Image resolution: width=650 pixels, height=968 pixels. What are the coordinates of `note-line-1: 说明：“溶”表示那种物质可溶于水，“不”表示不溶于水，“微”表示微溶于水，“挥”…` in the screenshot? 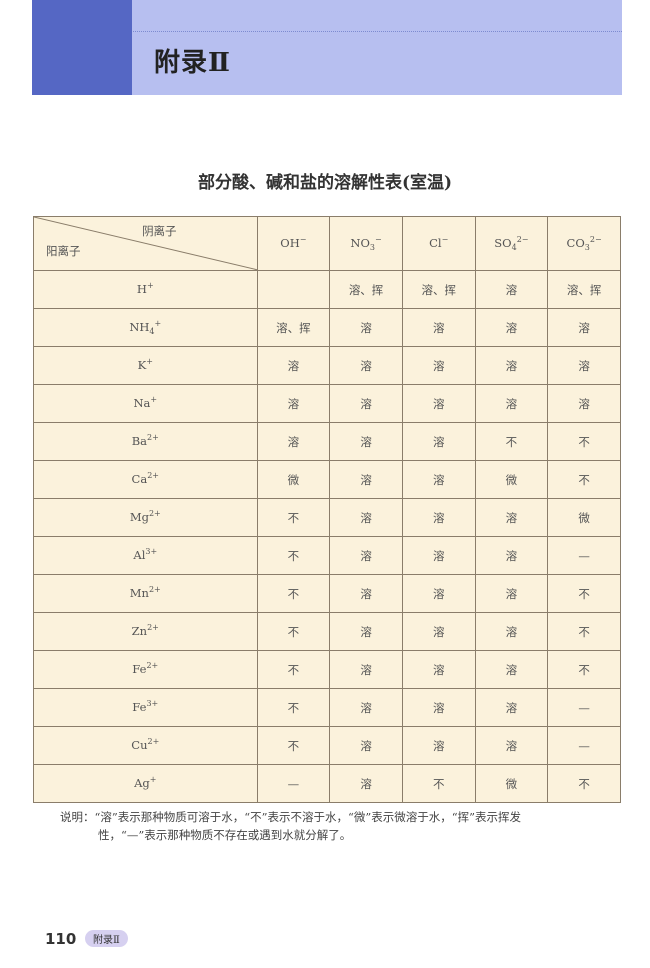 It's located at (291, 817).